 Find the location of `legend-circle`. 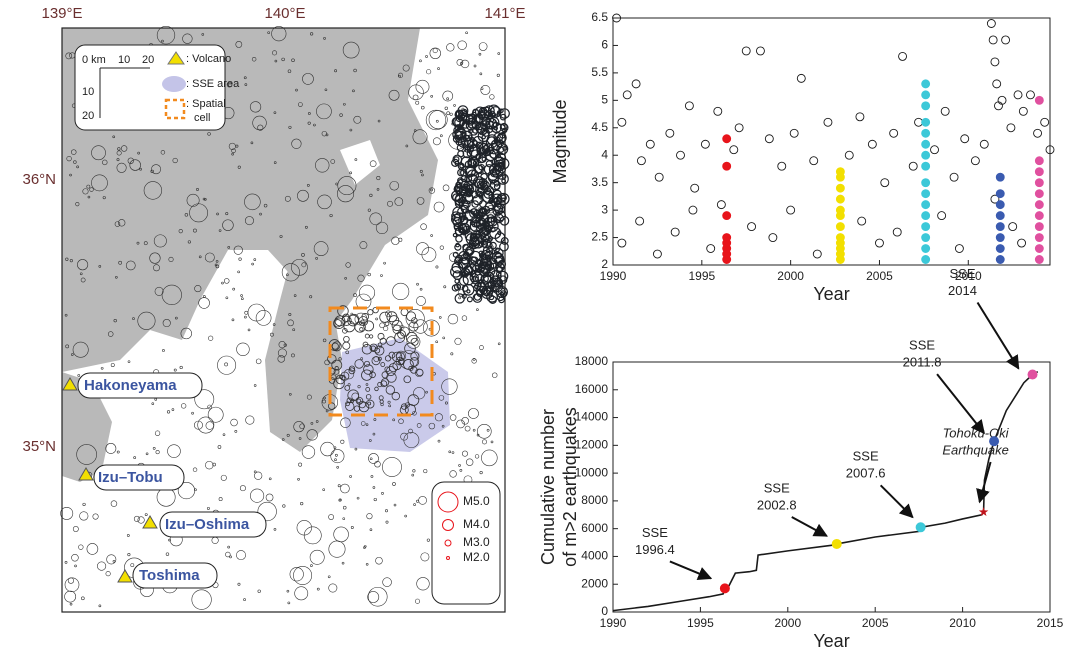

legend-circle is located at coordinates (448, 502).